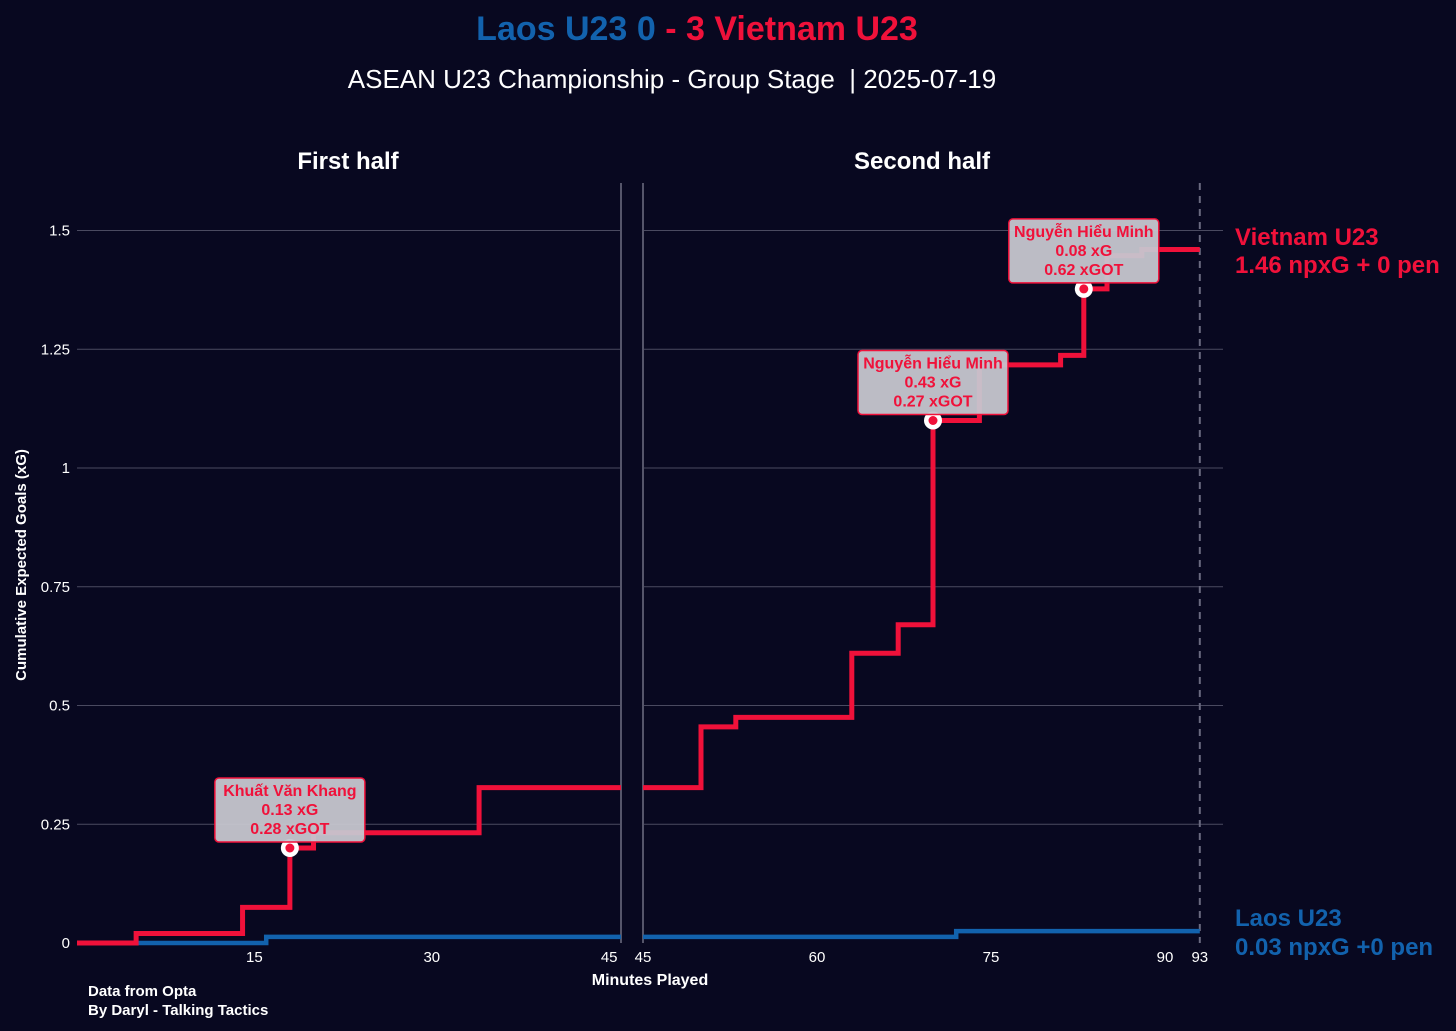  I want to click on goal-xgot-label: 0.62 xGOT, so click(1083, 270).